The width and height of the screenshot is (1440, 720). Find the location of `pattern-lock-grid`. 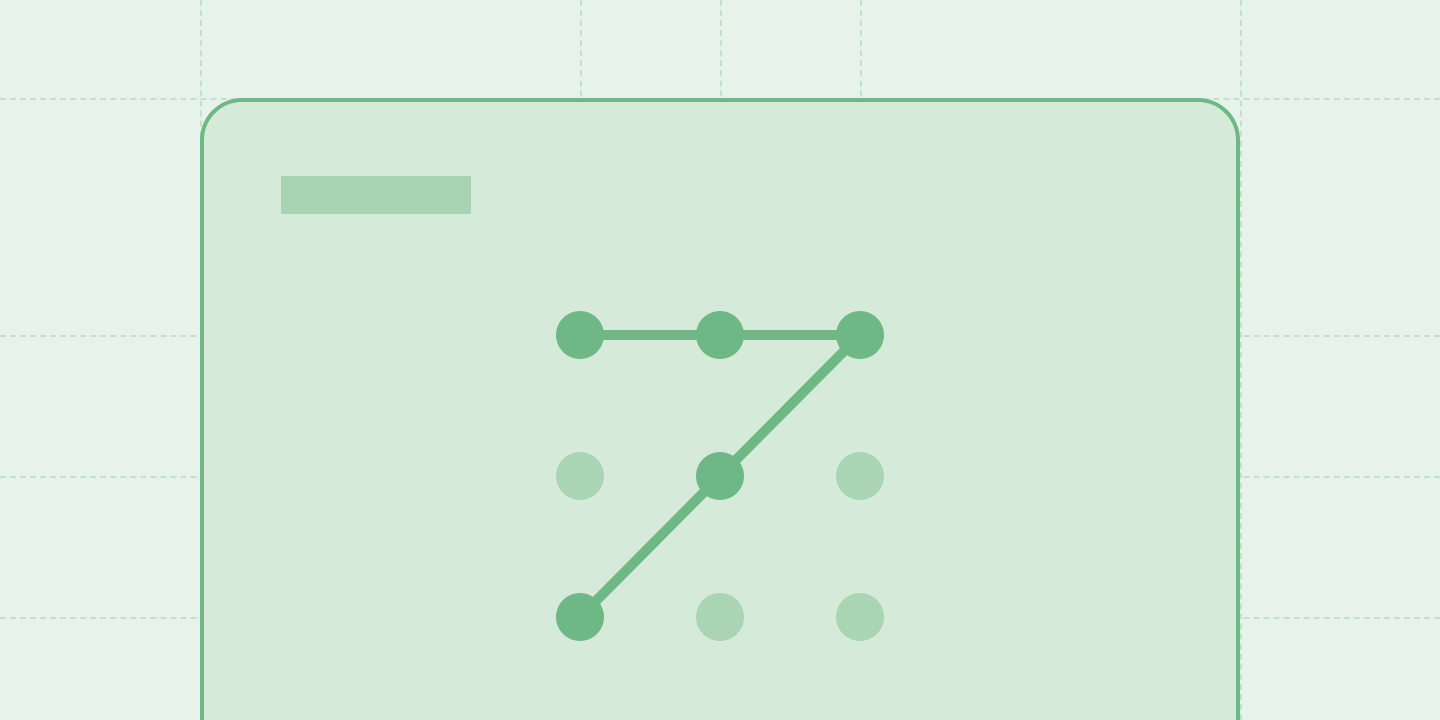

pattern-lock-grid is located at coordinates (720, 476).